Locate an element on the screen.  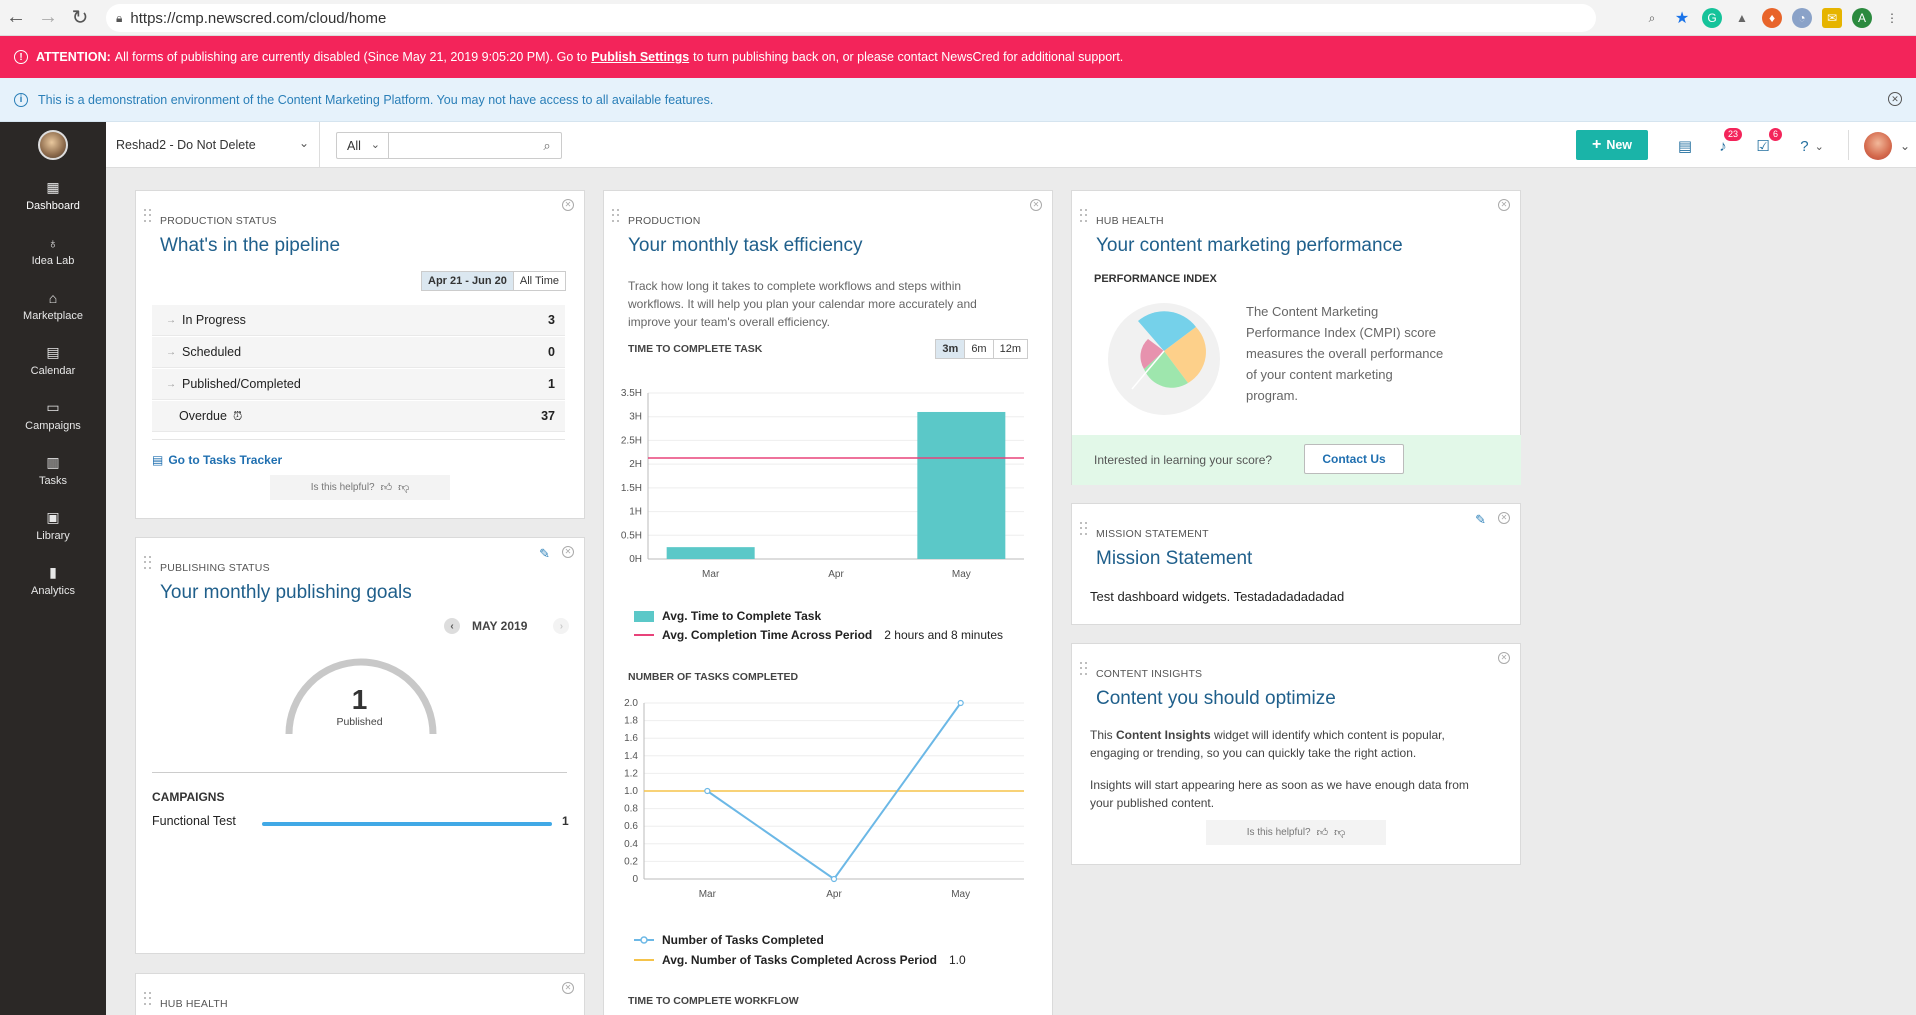
extension-mail-icon: ✉ is located at coordinates (1832, 18).